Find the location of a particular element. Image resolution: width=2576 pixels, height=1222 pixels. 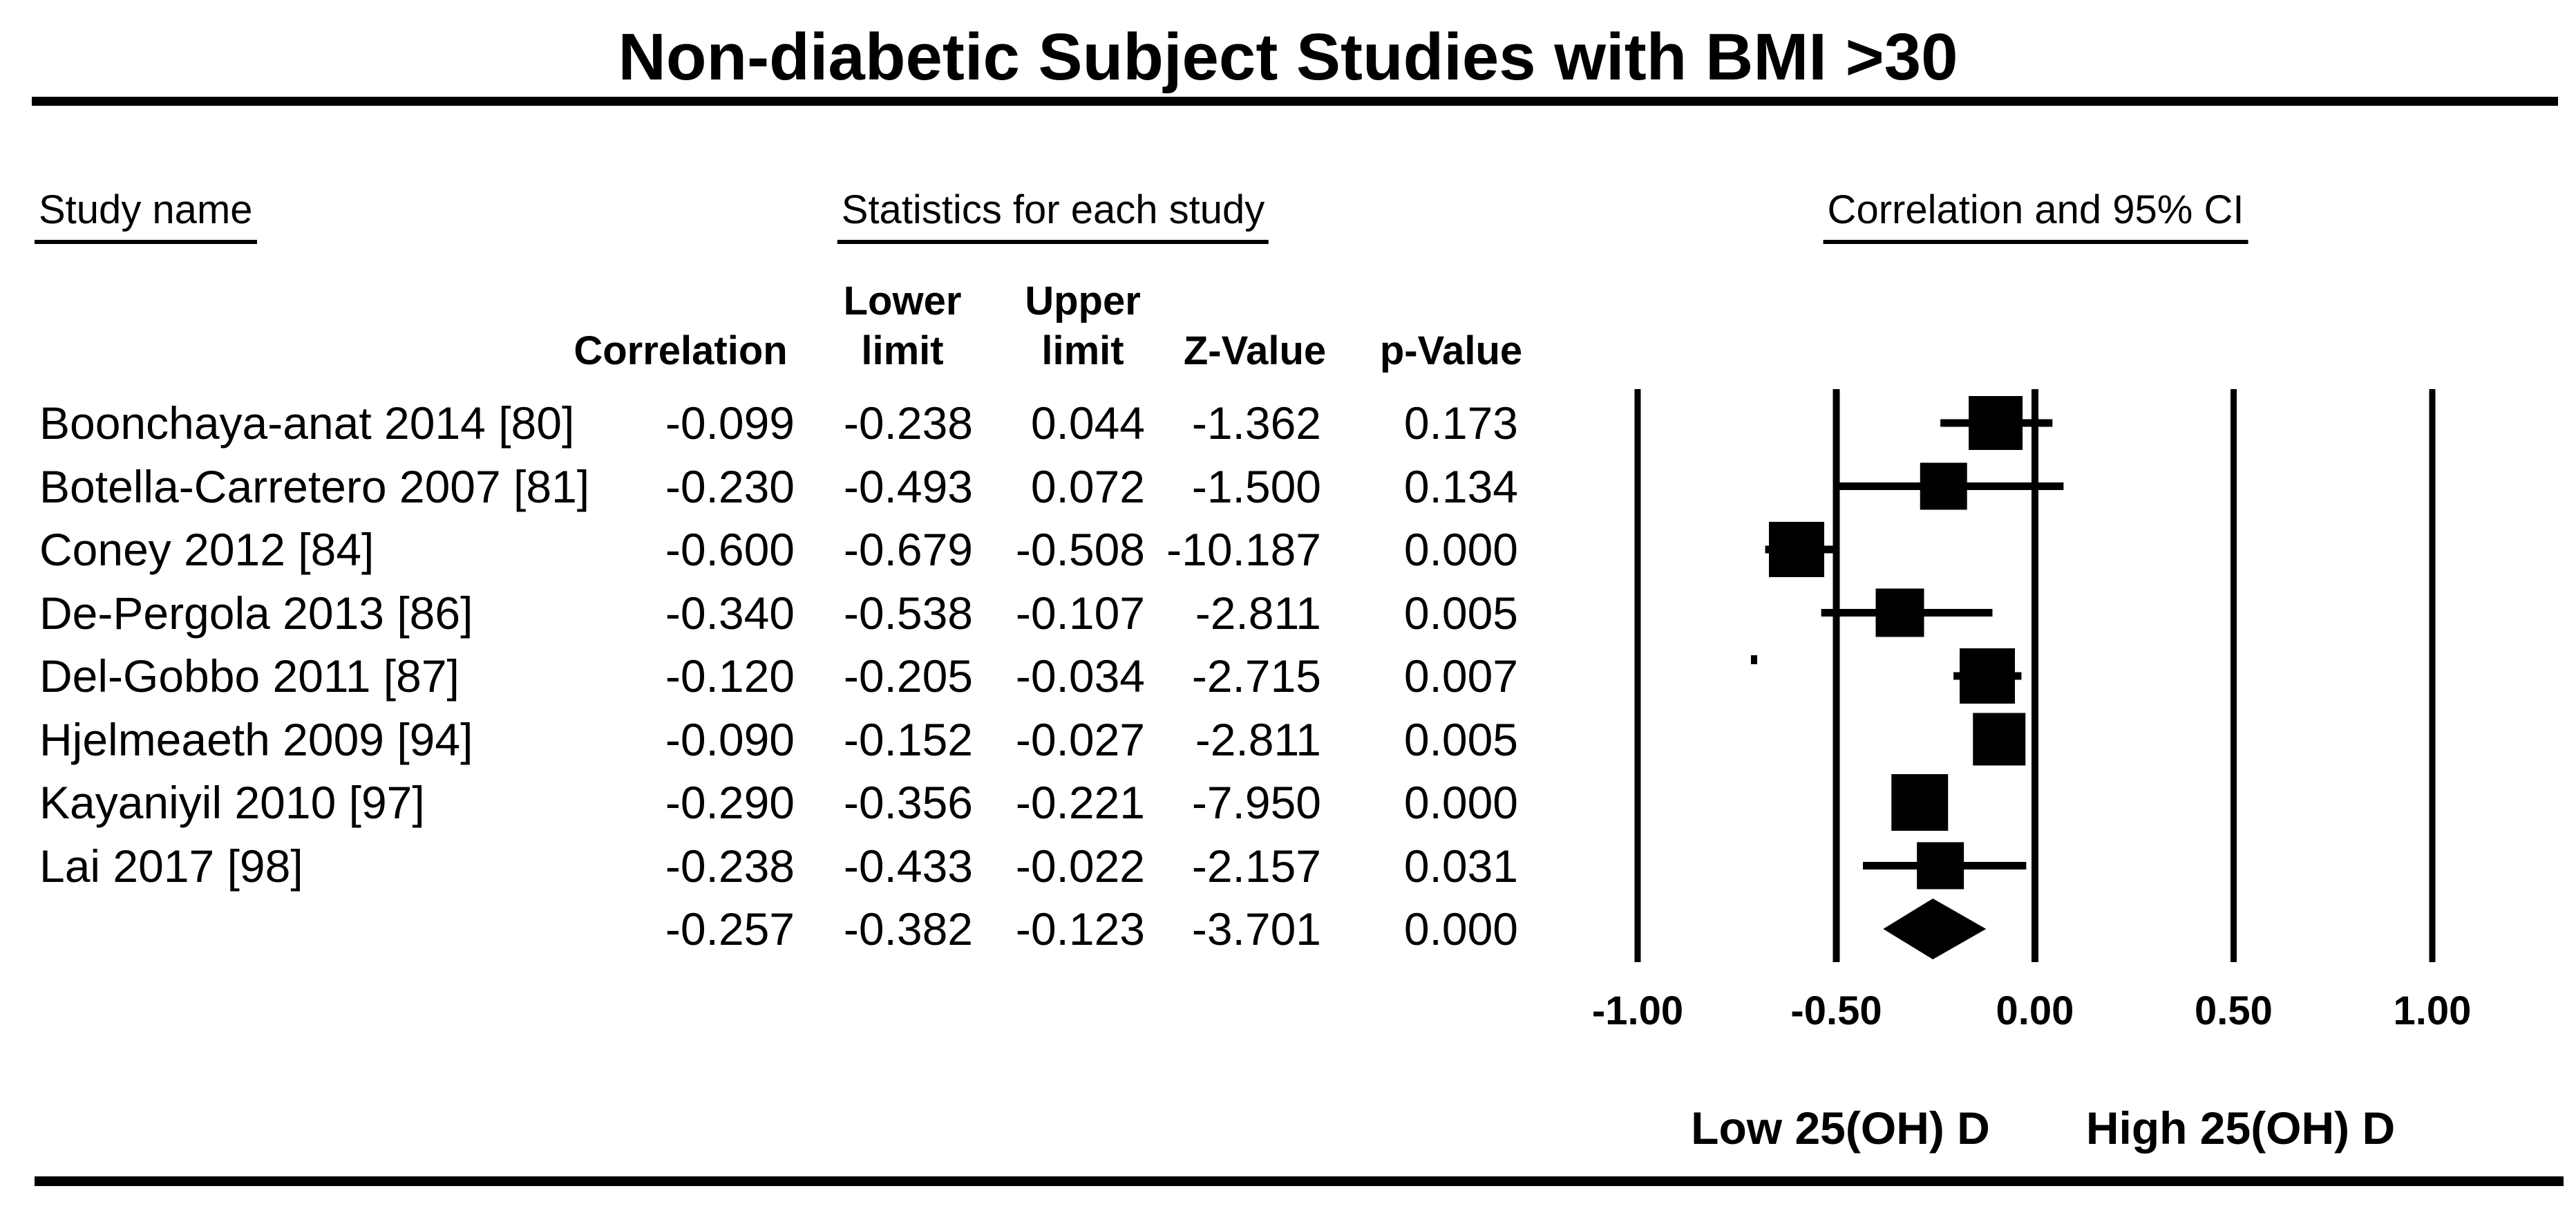

cell-lower: -0.356 is located at coordinates (908, 803).